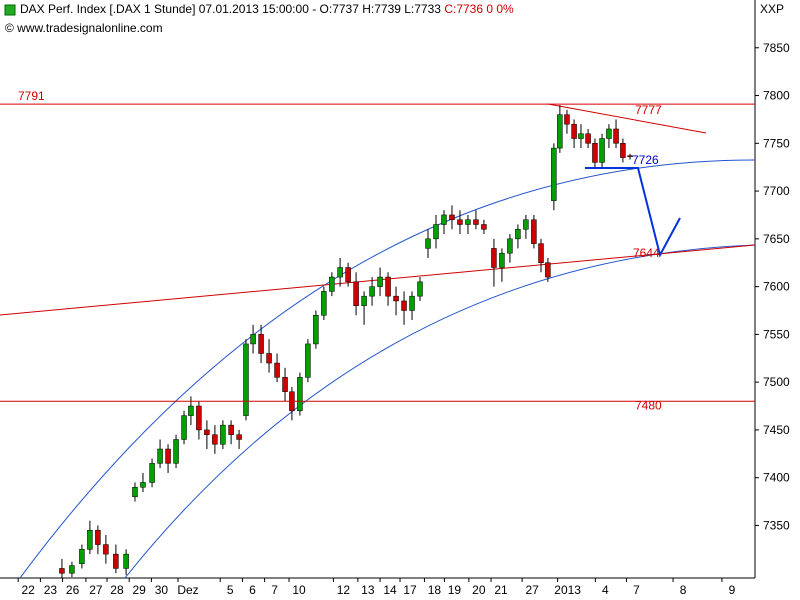 This screenshot has width=800, height=600. Describe the element at coordinates (648, 110) in the screenshot. I see `annotation: 7777` at that location.